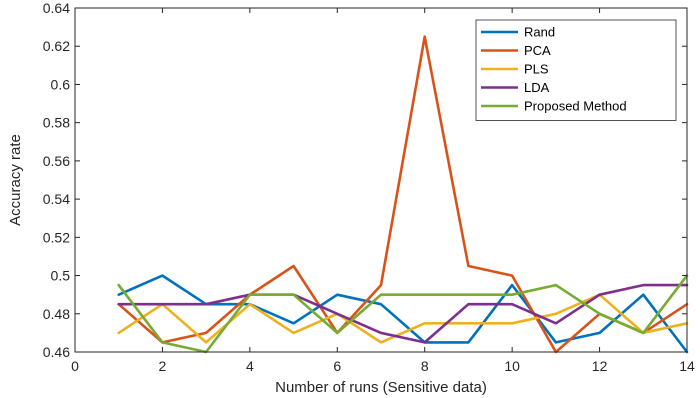 The width and height of the screenshot is (700, 398). What do you see at coordinates (56, 352) in the screenshot?
I see `y-tick-label: 0.46` at bounding box center [56, 352].